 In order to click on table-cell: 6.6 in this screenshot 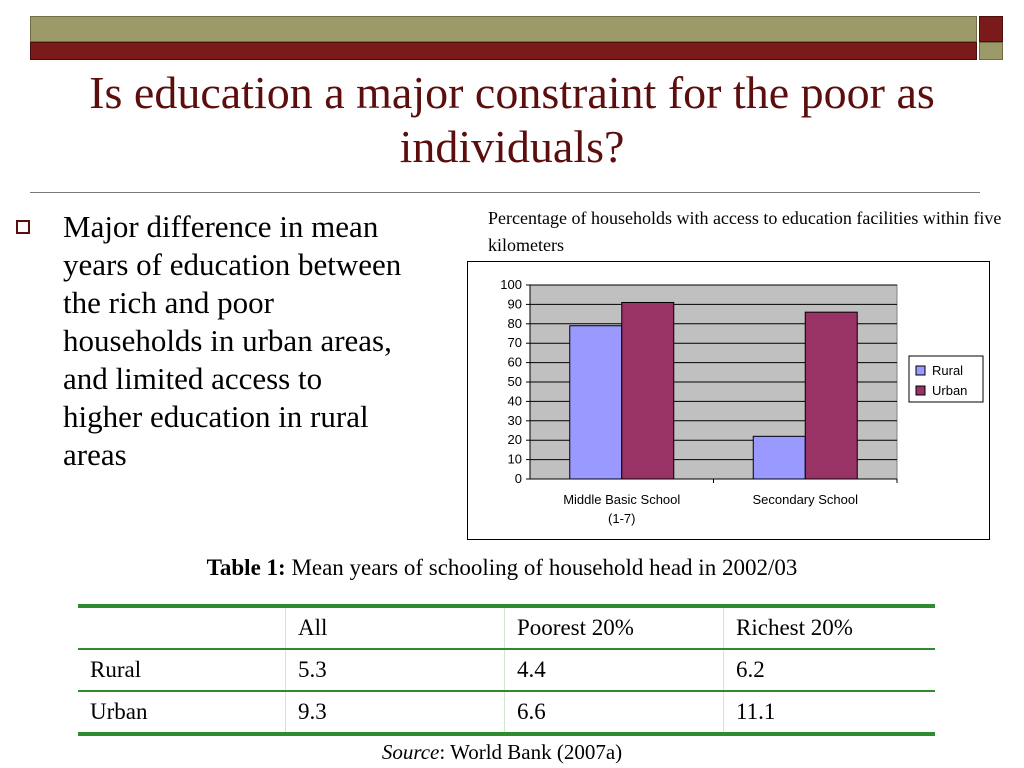, I will do `click(614, 713)`.